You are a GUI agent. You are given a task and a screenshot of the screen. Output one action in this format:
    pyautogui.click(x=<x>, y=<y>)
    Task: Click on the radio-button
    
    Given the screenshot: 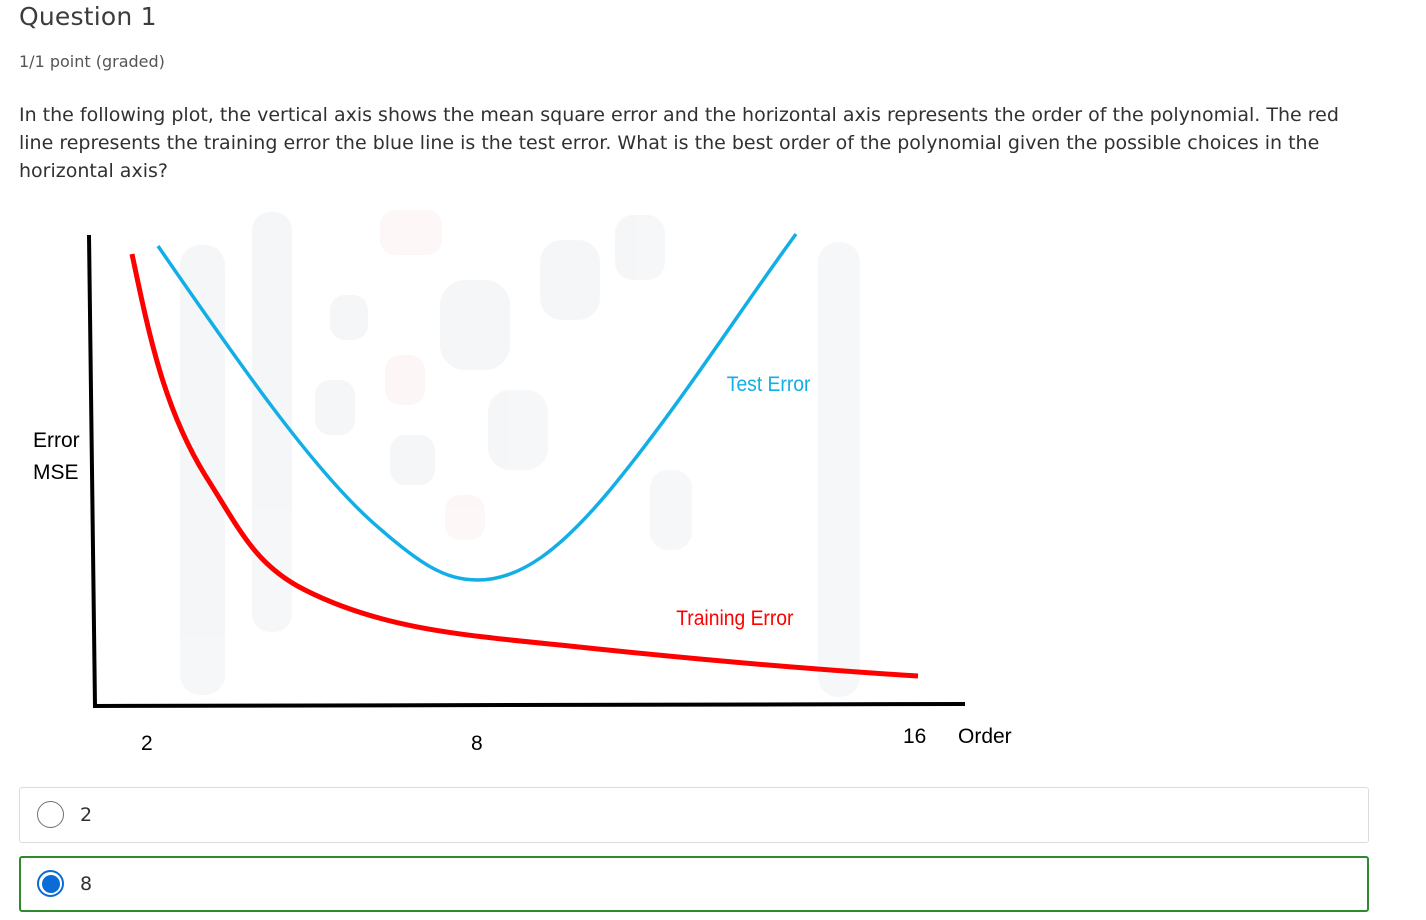 What is the action you would take?
    pyautogui.click(x=50, y=814)
    